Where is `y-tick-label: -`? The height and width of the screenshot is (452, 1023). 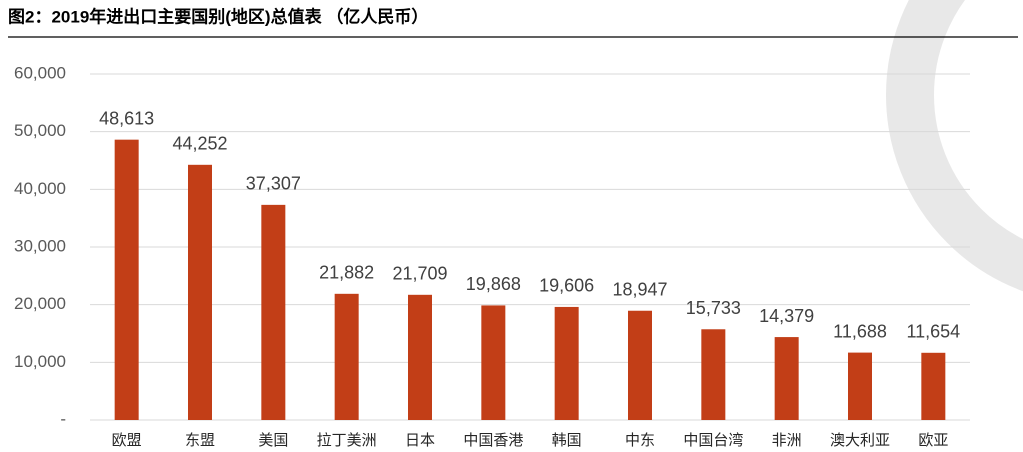
y-tick-label: - is located at coordinates (63, 418).